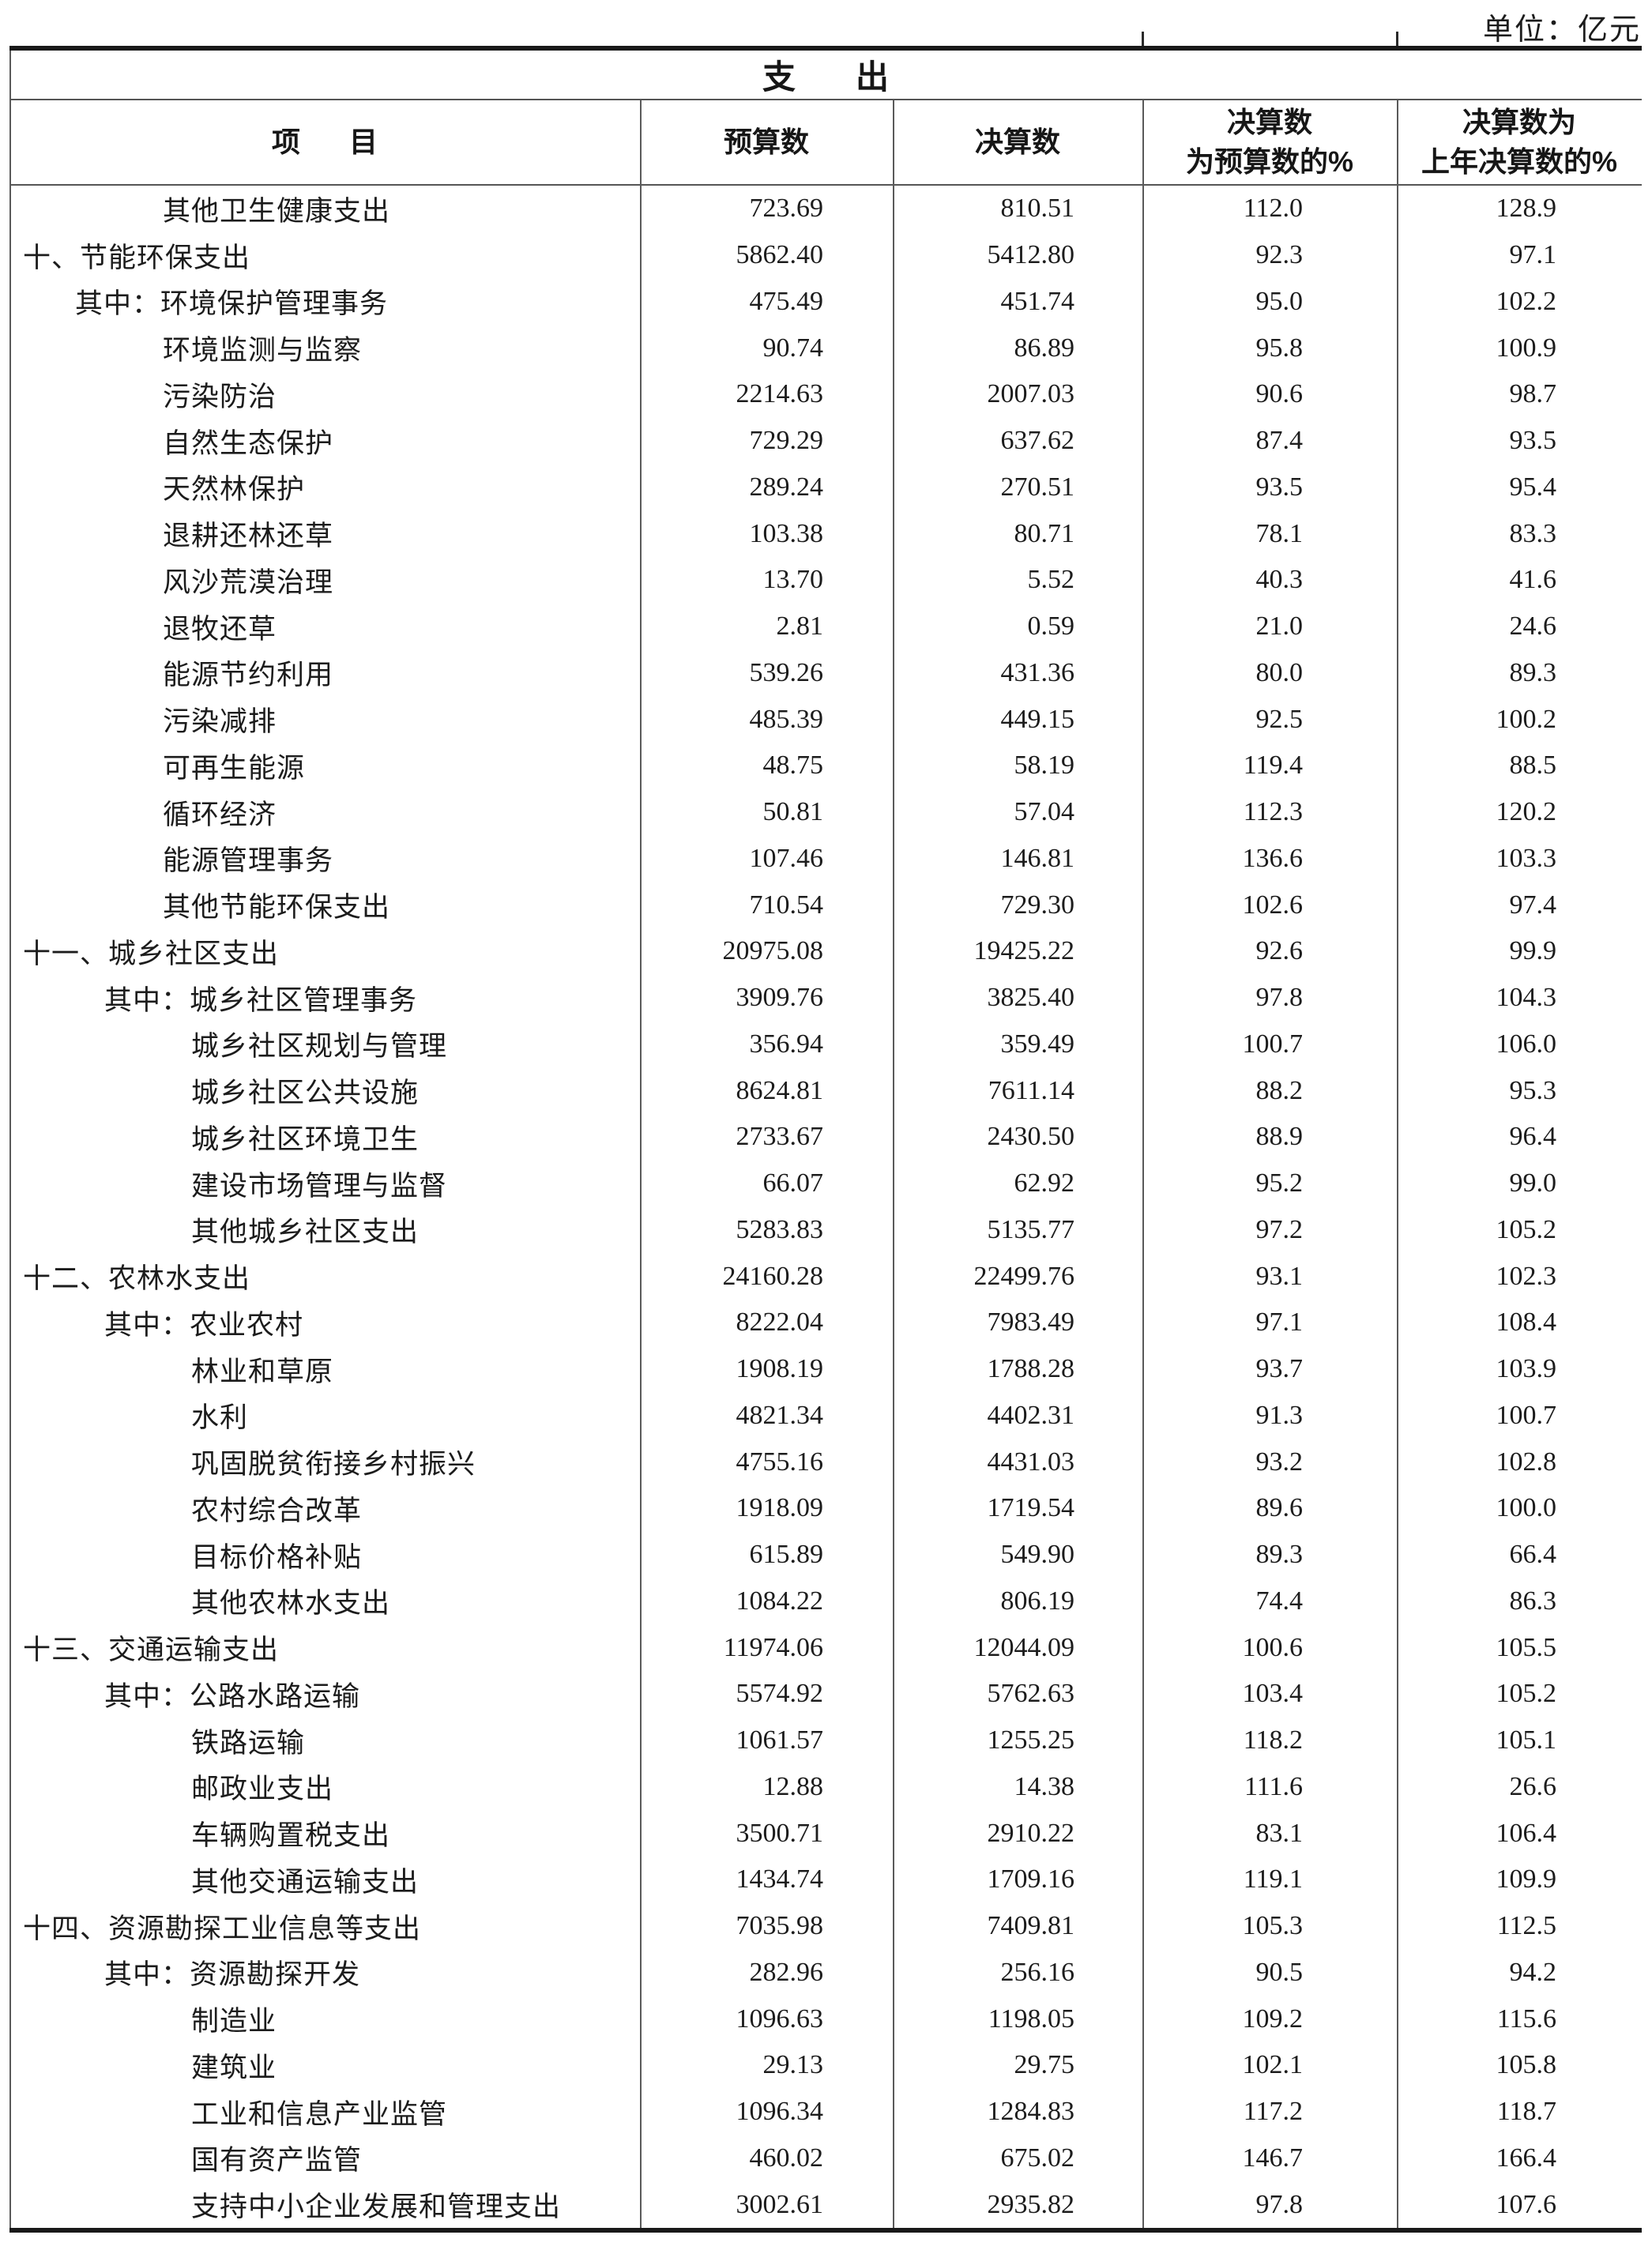  I want to click on row-pct-of-prev-year-value: 89.3, so click(1533, 672).